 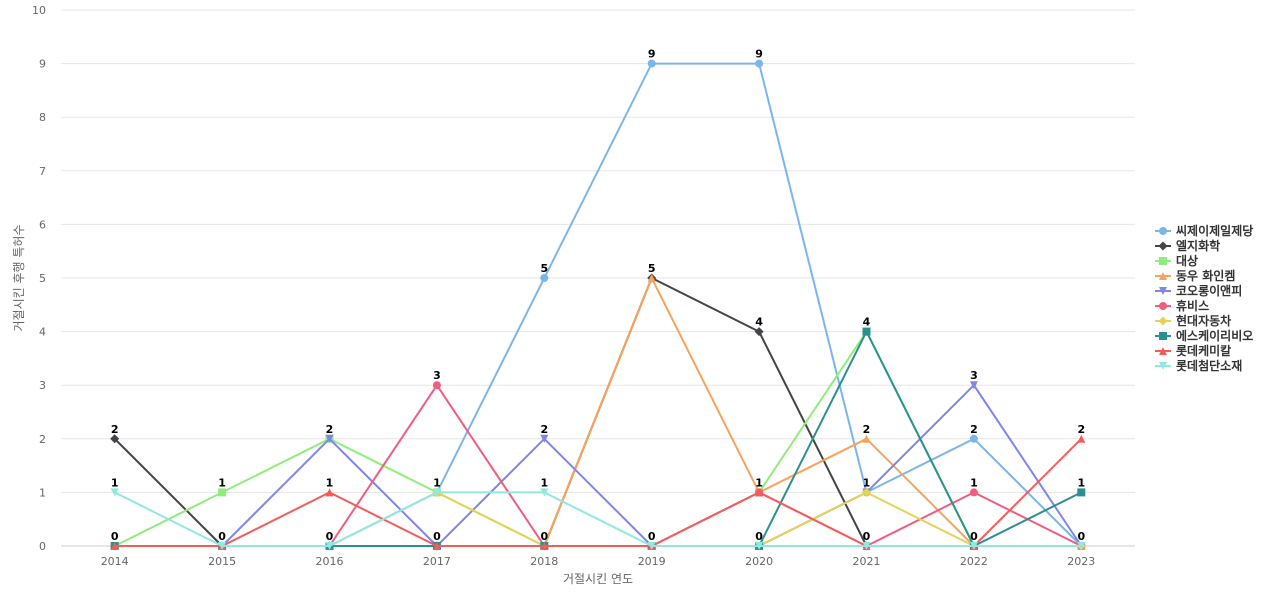 What do you see at coordinates (1209, 365) in the screenshot?
I see `legend-label: 롯데첨단소재` at bounding box center [1209, 365].